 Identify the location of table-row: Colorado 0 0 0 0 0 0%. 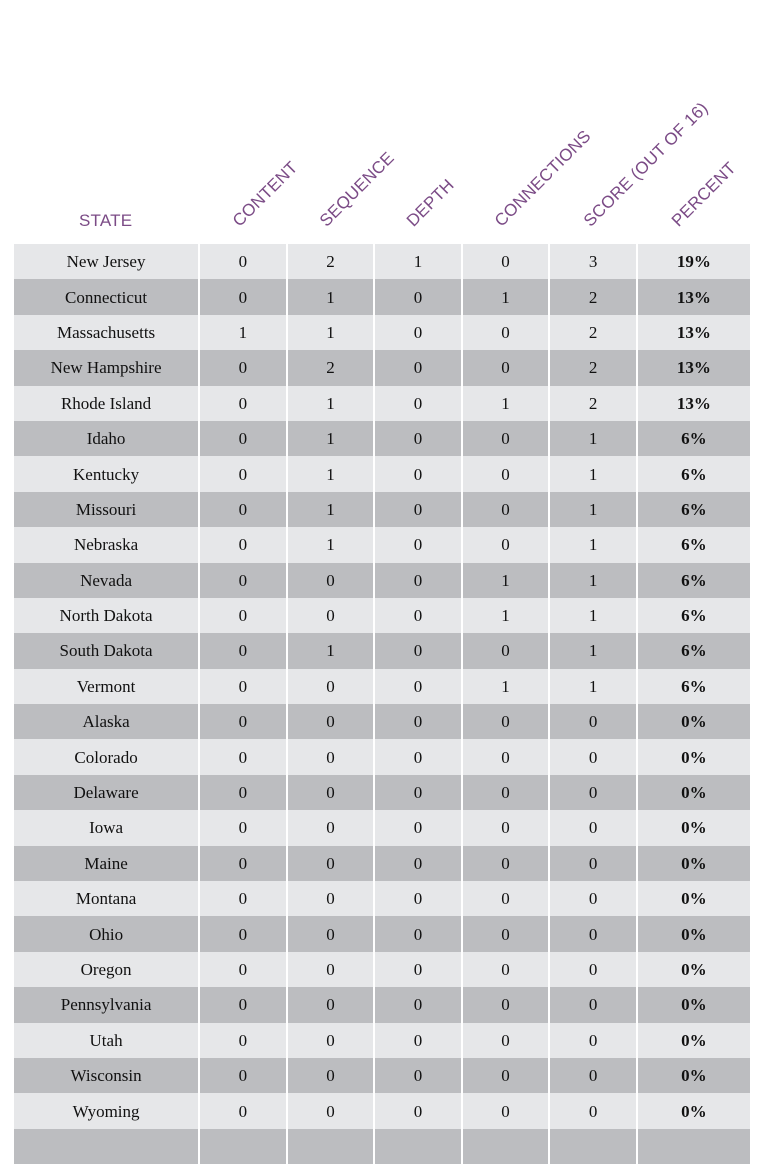
(382, 757).